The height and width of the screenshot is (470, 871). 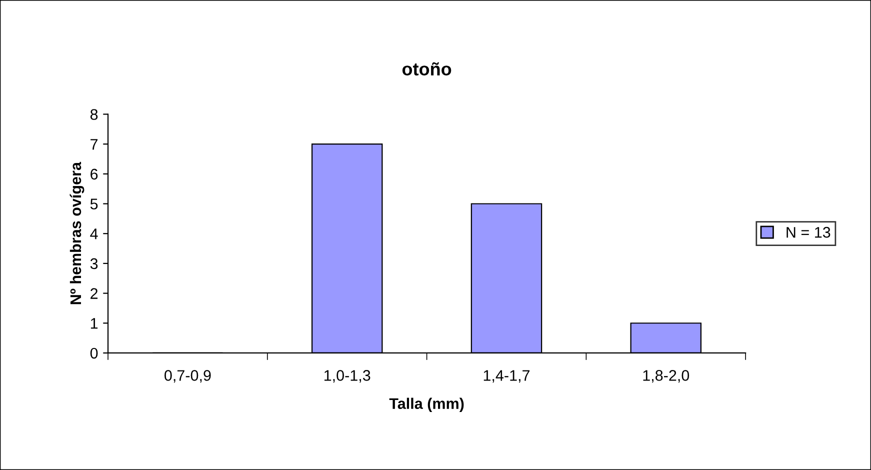 I want to click on x-tick-label: 1,0-1,3, so click(x=347, y=376).